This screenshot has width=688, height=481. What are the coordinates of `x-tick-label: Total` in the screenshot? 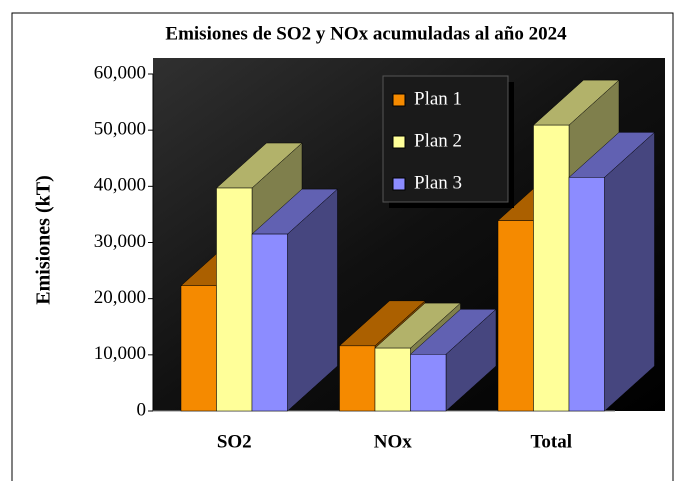 It's located at (551, 441).